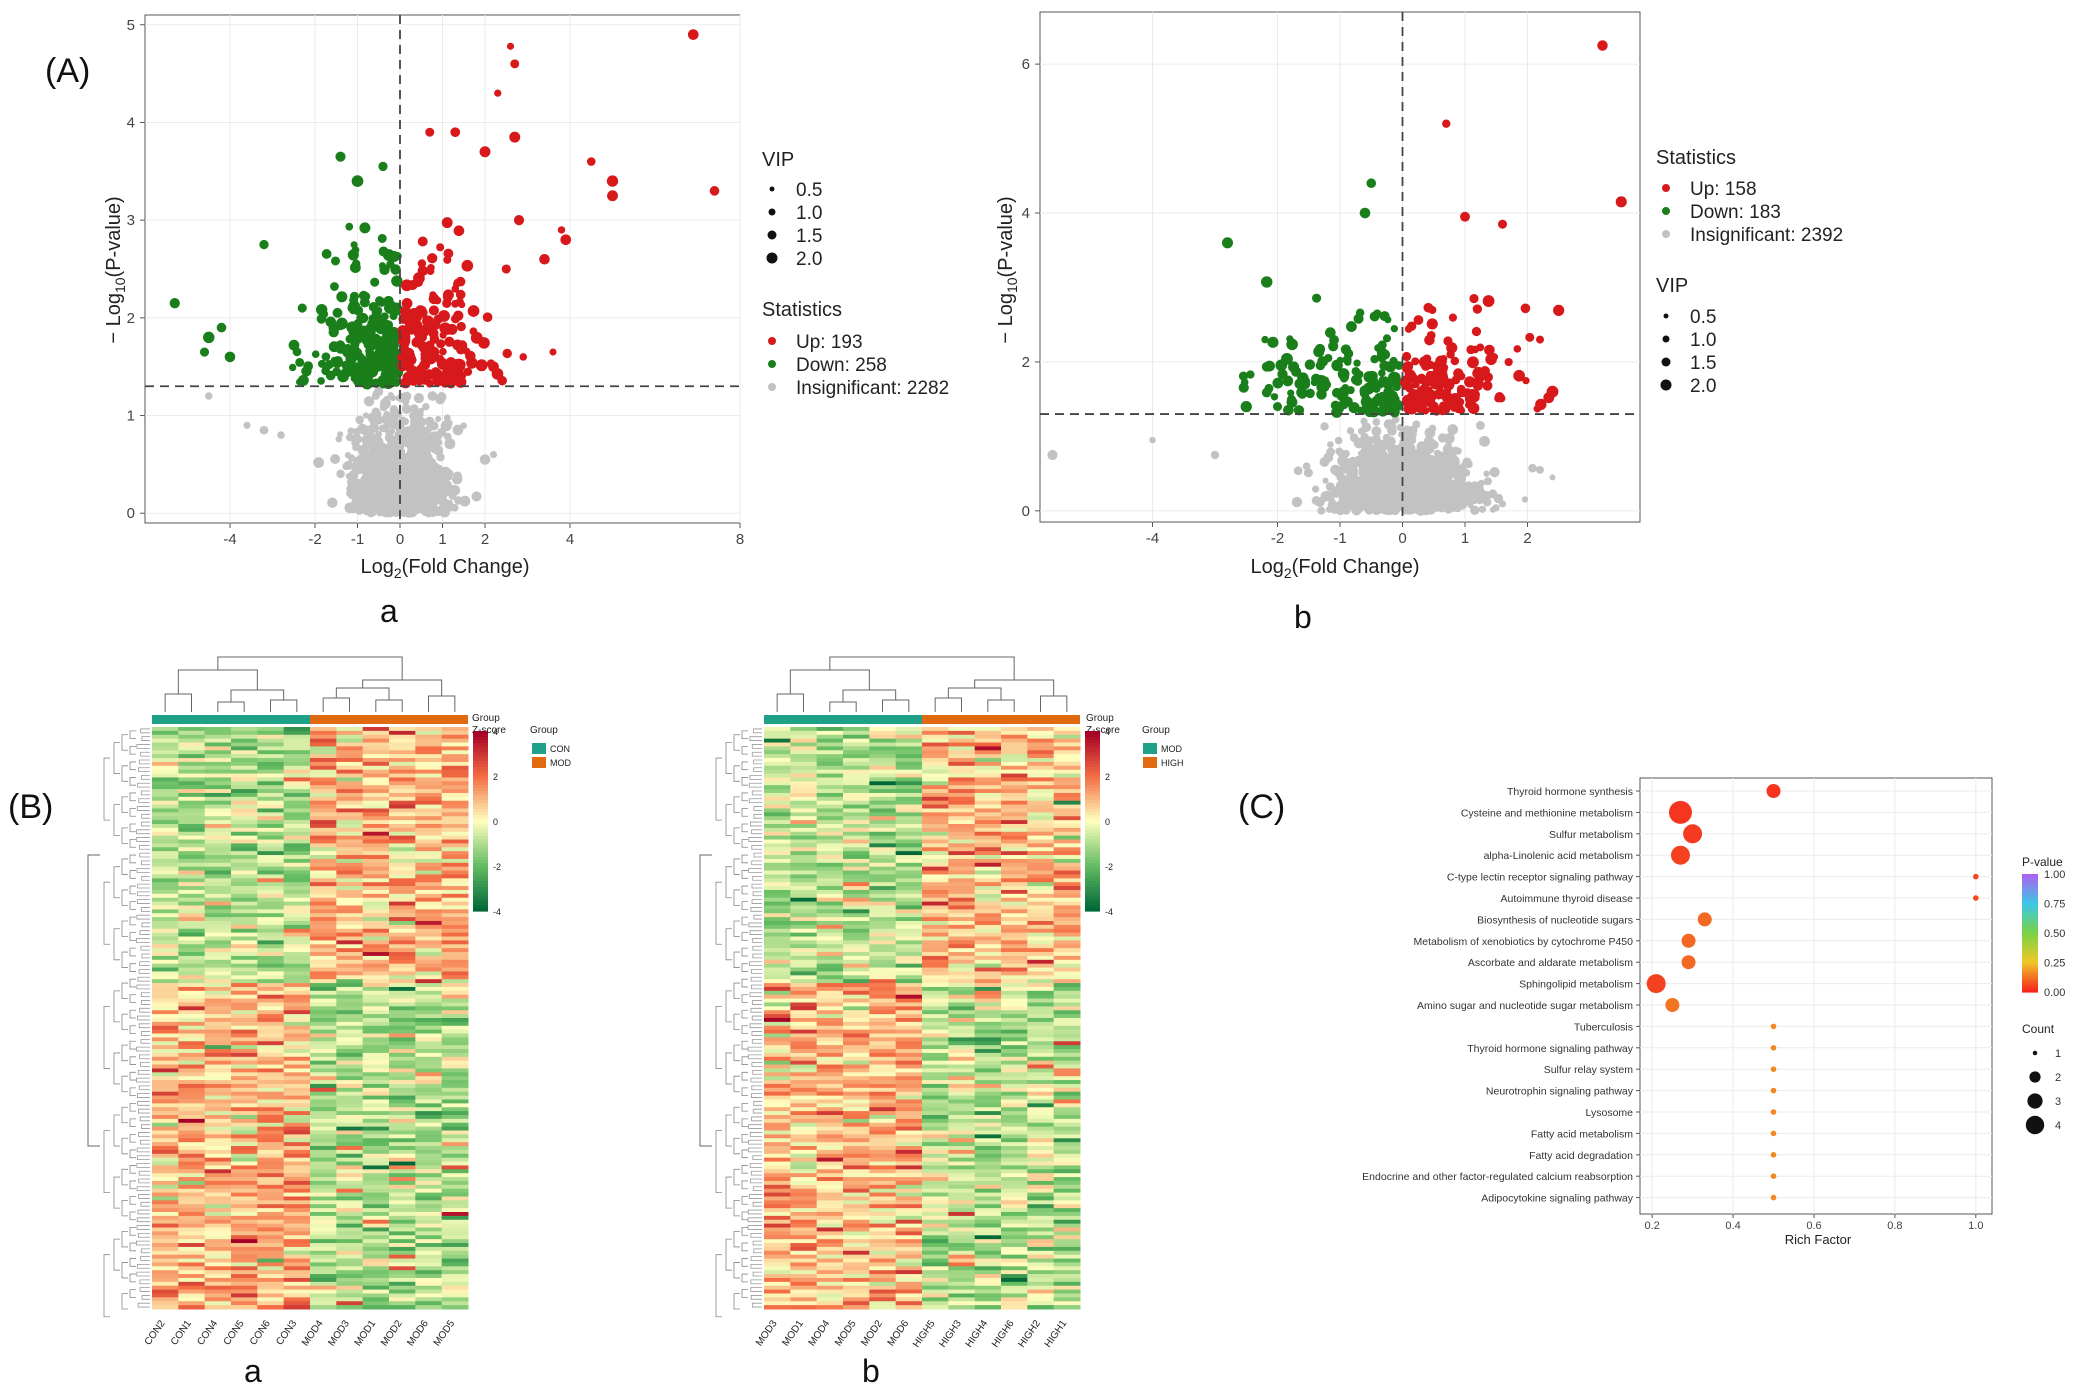 This screenshot has width=2088, height=1397. I want to click on y-tick-label: 0, so click(131, 513).